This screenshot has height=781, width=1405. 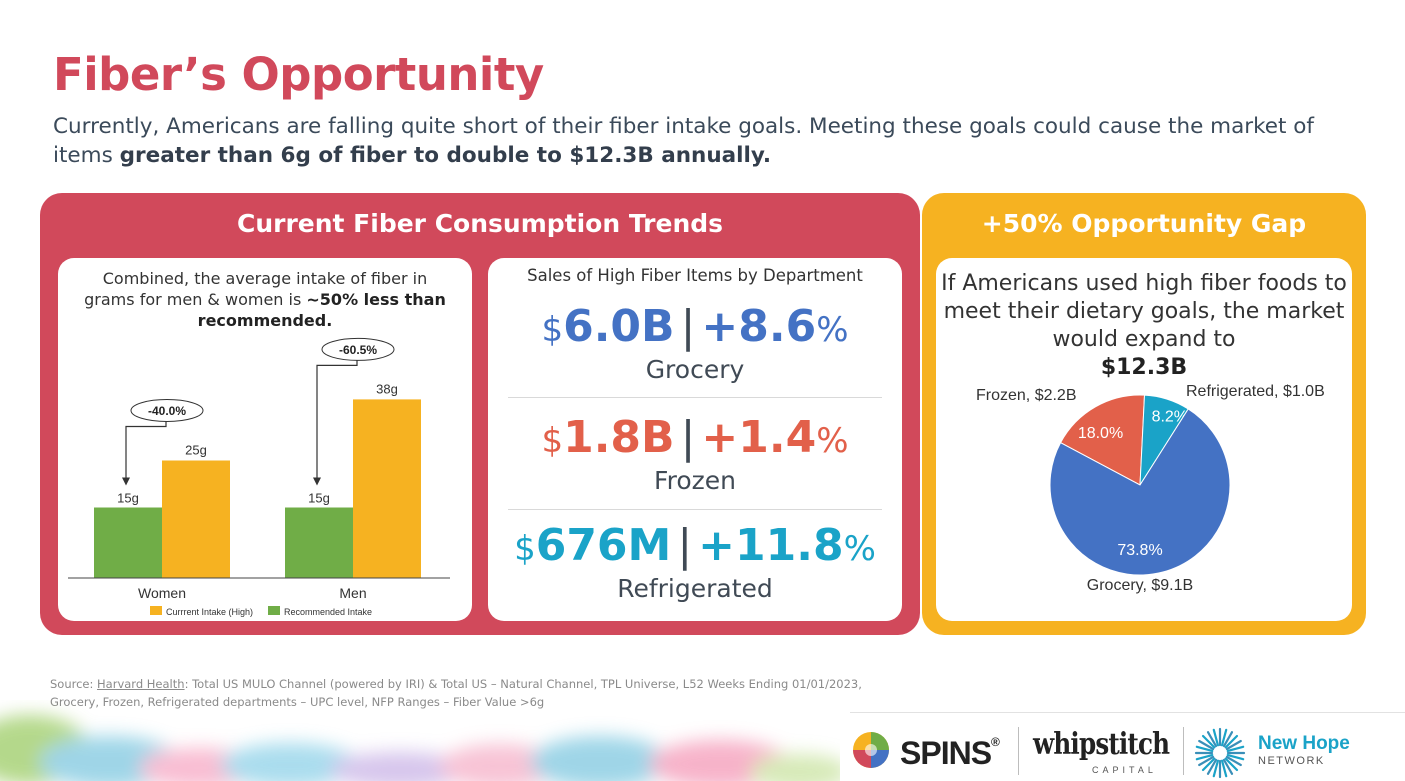 I want to click on pie-value-label: 73.8%, so click(x=1139, y=550).